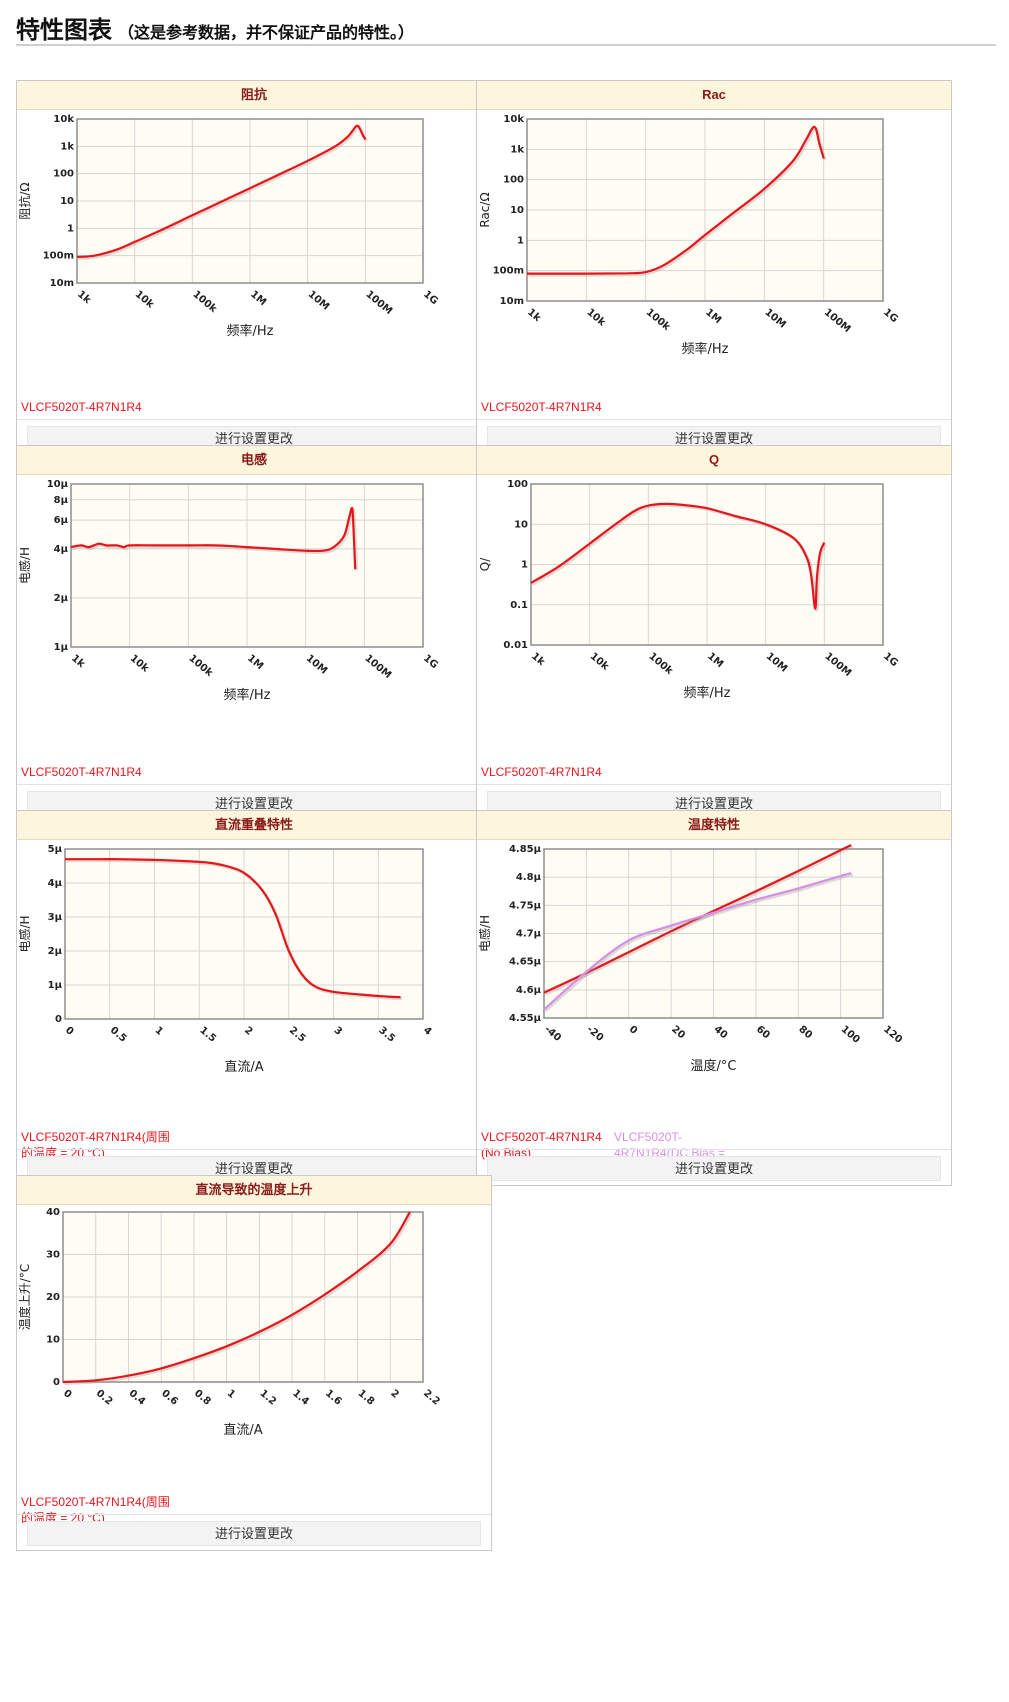 The height and width of the screenshot is (1702, 1009). I want to click on y-tick-label: 4.8μ, so click(529, 877).